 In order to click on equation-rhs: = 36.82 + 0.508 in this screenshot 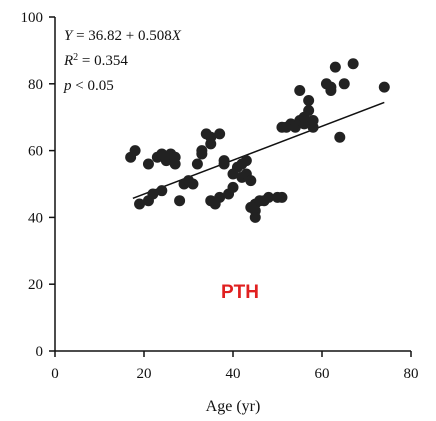, I will do `click(121, 36)`.